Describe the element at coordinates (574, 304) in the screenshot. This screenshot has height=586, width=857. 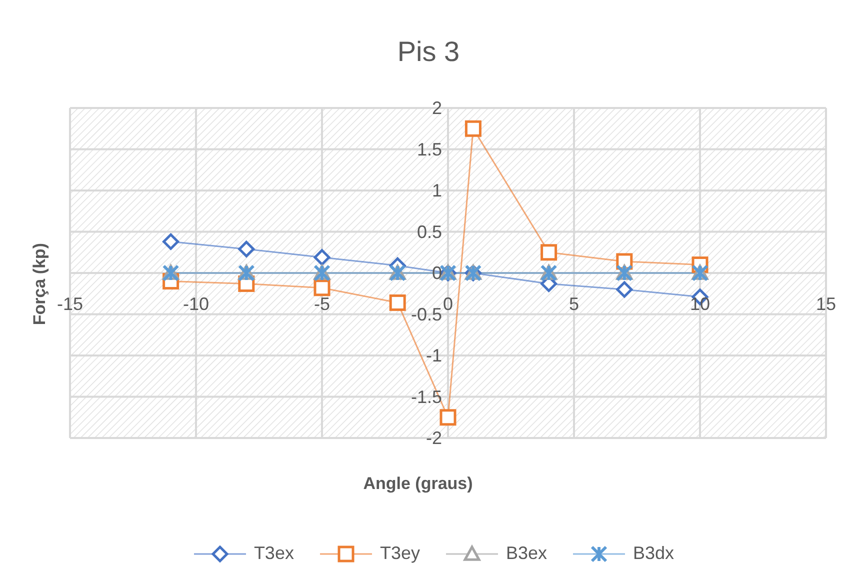
I see `x-tick-label: 5` at that location.